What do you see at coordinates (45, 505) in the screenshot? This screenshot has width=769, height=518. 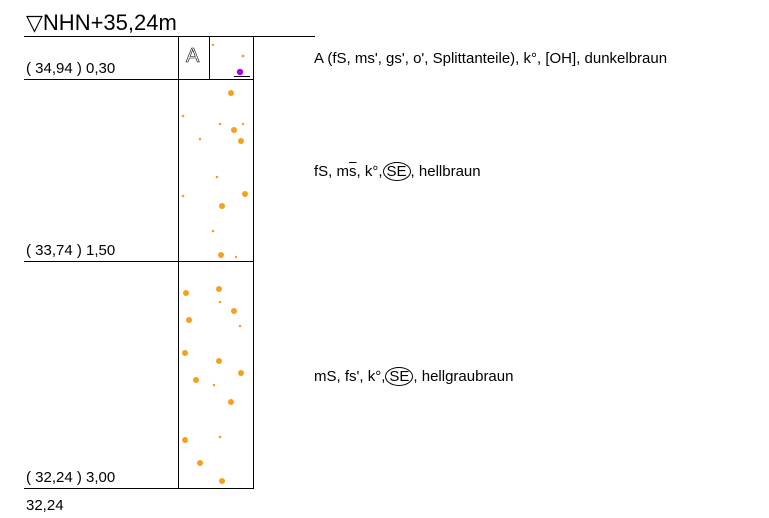 I see `final-depth-label: 32,24` at bounding box center [45, 505].